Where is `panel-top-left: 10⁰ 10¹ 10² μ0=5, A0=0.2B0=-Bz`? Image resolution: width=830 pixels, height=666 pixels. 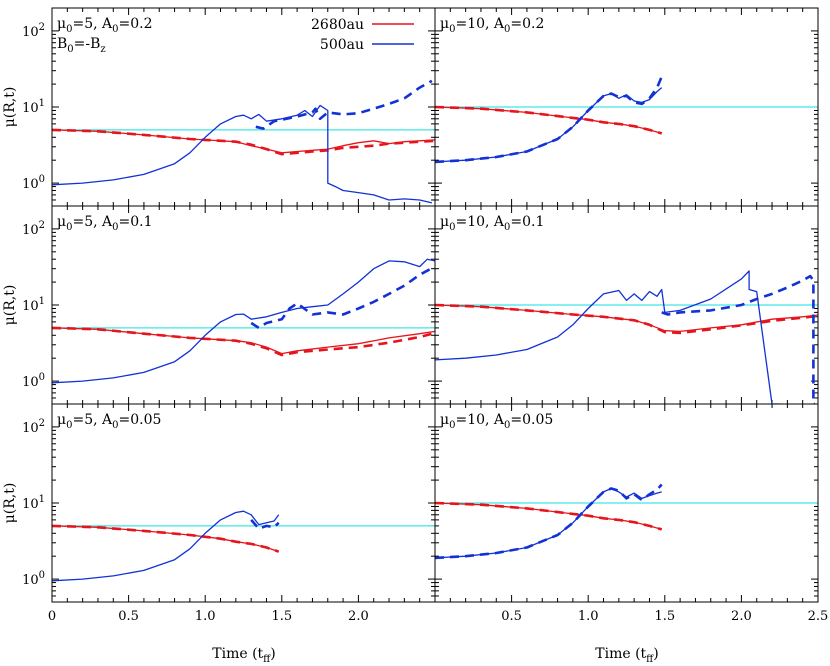
panel-top-left: 10⁰ 10¹ 10² μ0=5, A0=0.2B0=-Bz is located at coordinates (229, 107).